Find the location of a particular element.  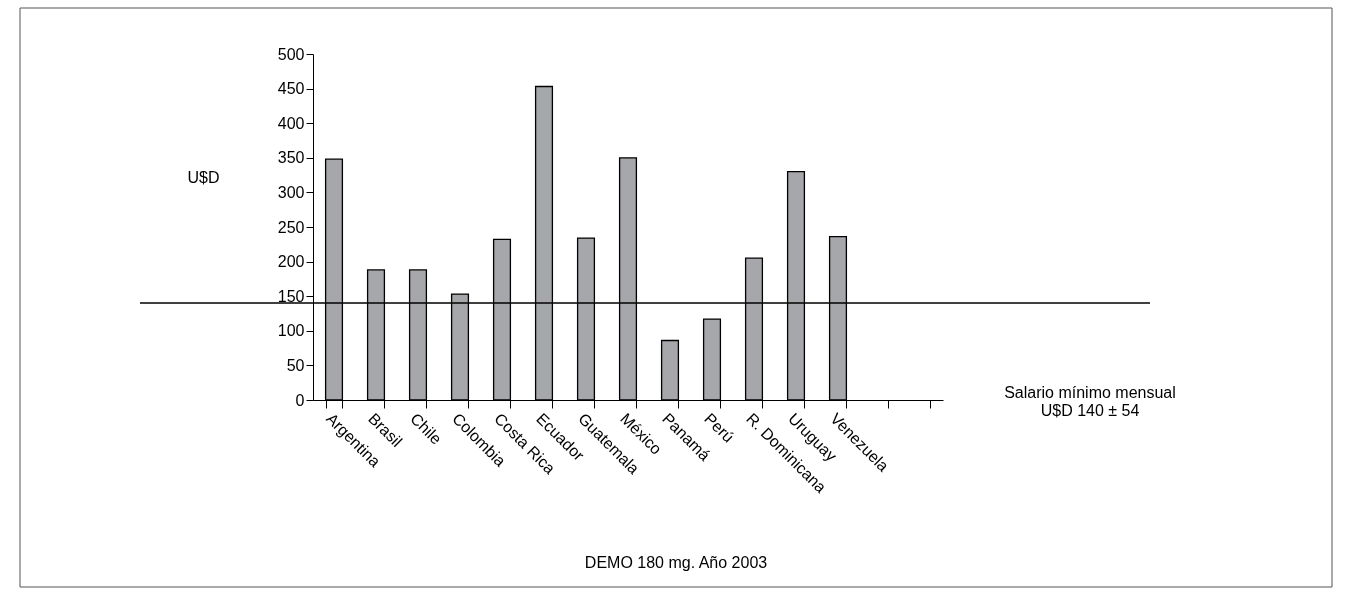

y-tick-label: 100 is located at coordinates (291, 331).